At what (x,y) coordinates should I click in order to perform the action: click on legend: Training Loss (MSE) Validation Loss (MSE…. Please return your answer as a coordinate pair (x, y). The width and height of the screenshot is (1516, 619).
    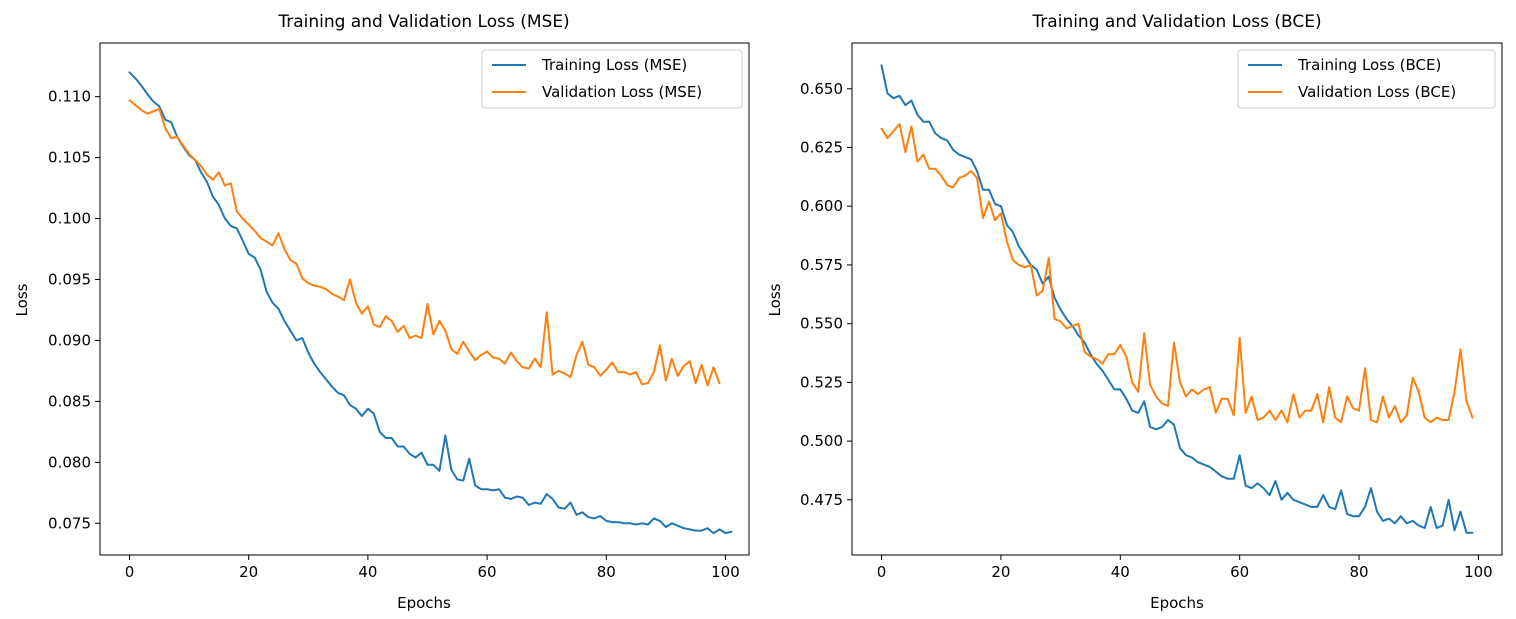
    Looking at the image, I should click on (612, 79).